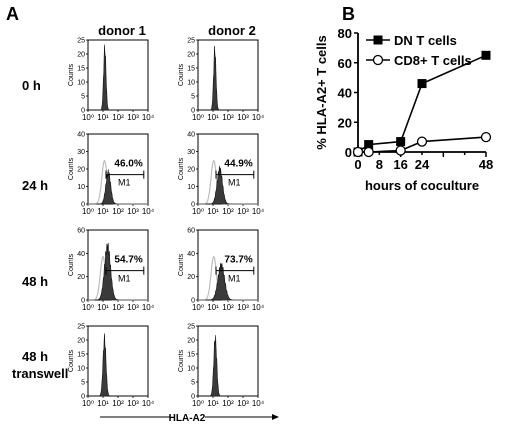 The image size is (520, 424). I want to click on row-label-48h: 48 h, so click(35, 281).